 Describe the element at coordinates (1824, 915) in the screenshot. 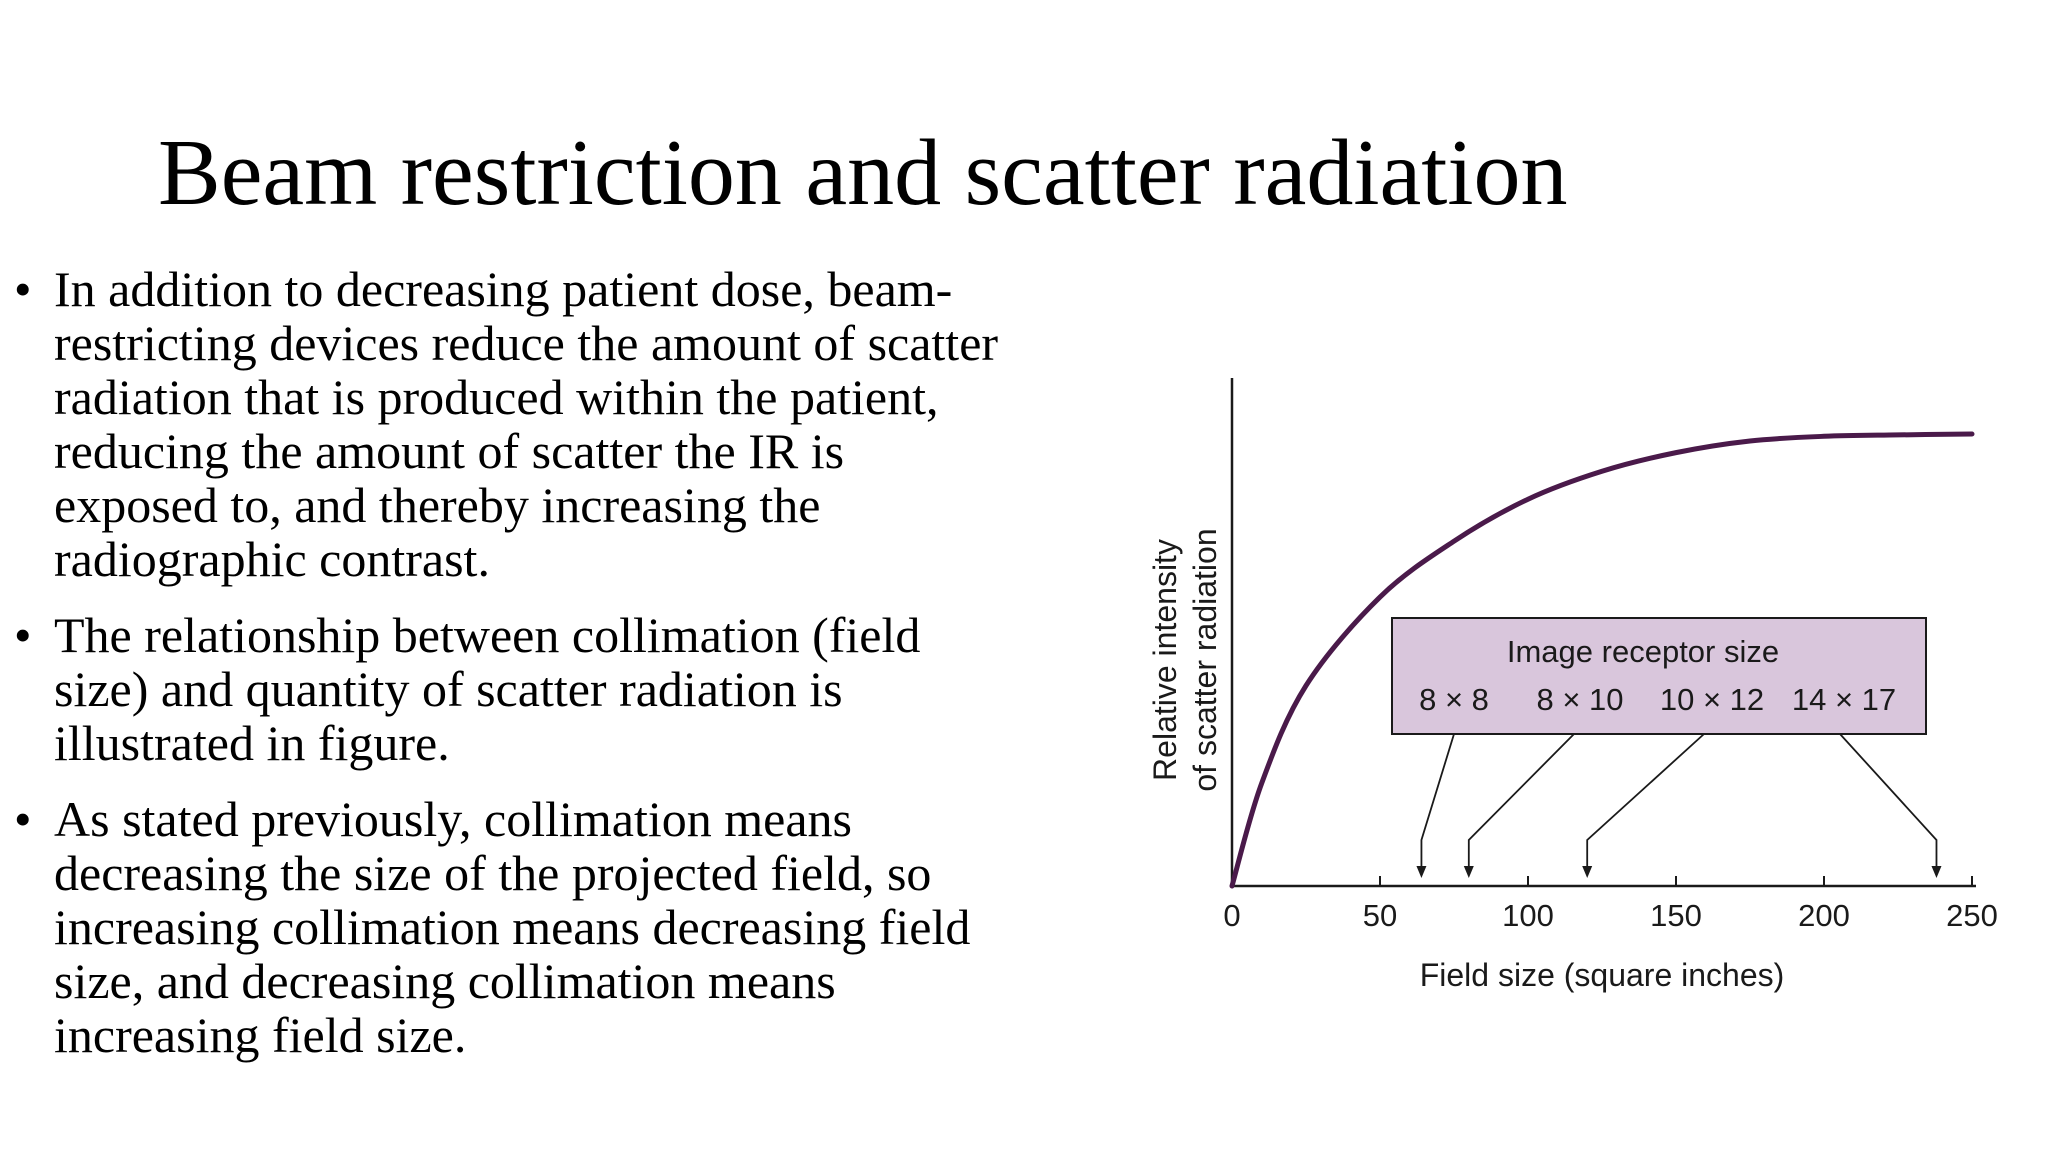

I see `x-tick-label: 200` at that location.